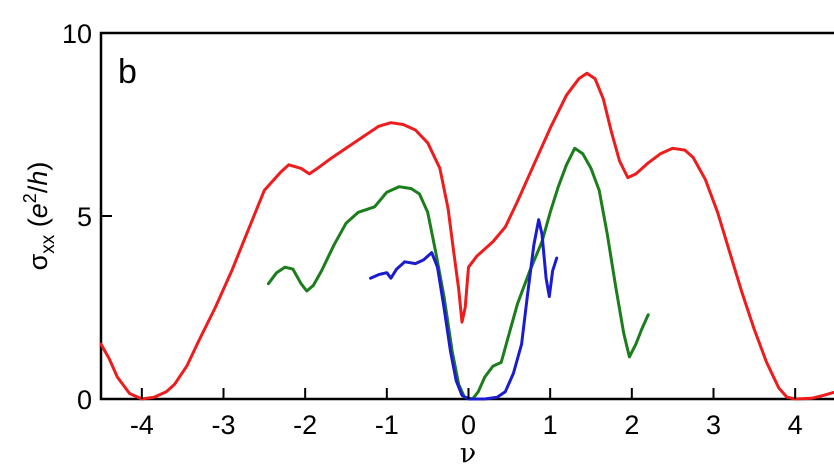 The width and height of the screenshot is (834, 467). Describe the element at coordinates (468, 452) in the screenshot. I see `x-axis-label: ν` at that location.